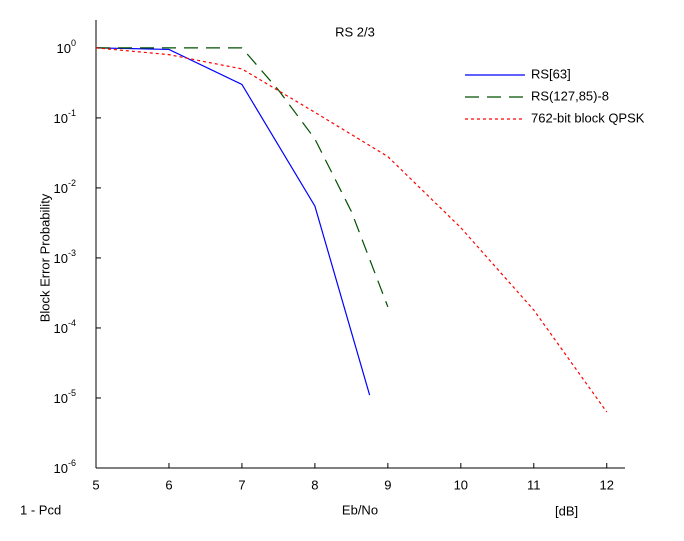 The width and height of the screenshot is (684, 541). I want to click on tick-exponent: -2, so click(72, 183).